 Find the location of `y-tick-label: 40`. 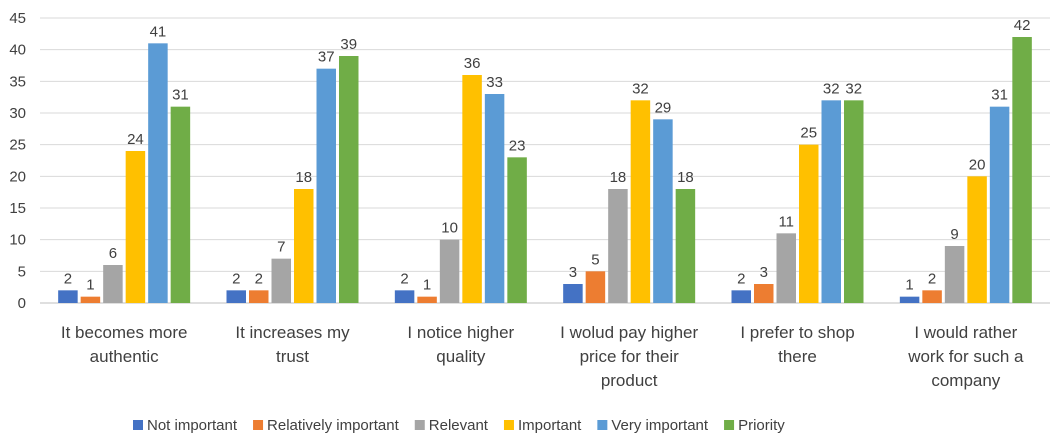

y-tick-label: 40 is located at coordinates (17, 50).